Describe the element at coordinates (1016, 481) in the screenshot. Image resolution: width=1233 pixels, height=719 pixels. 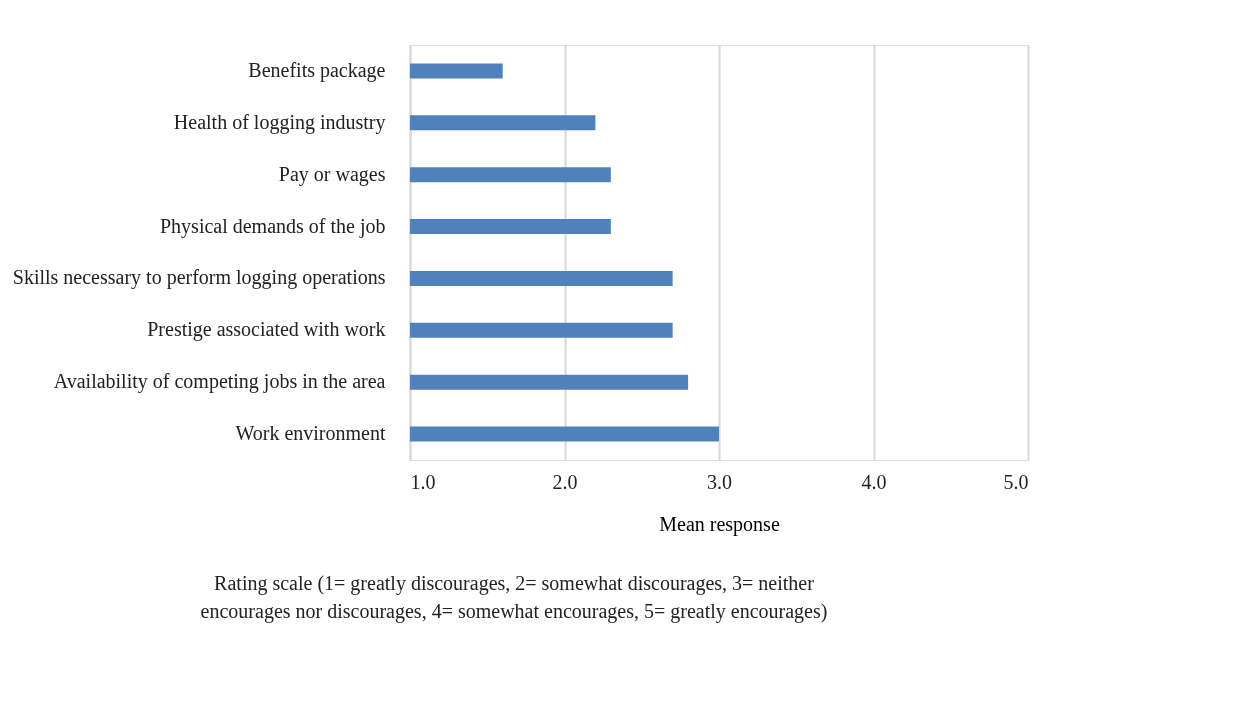
I see `x-tick-label: 5.0` at that location.